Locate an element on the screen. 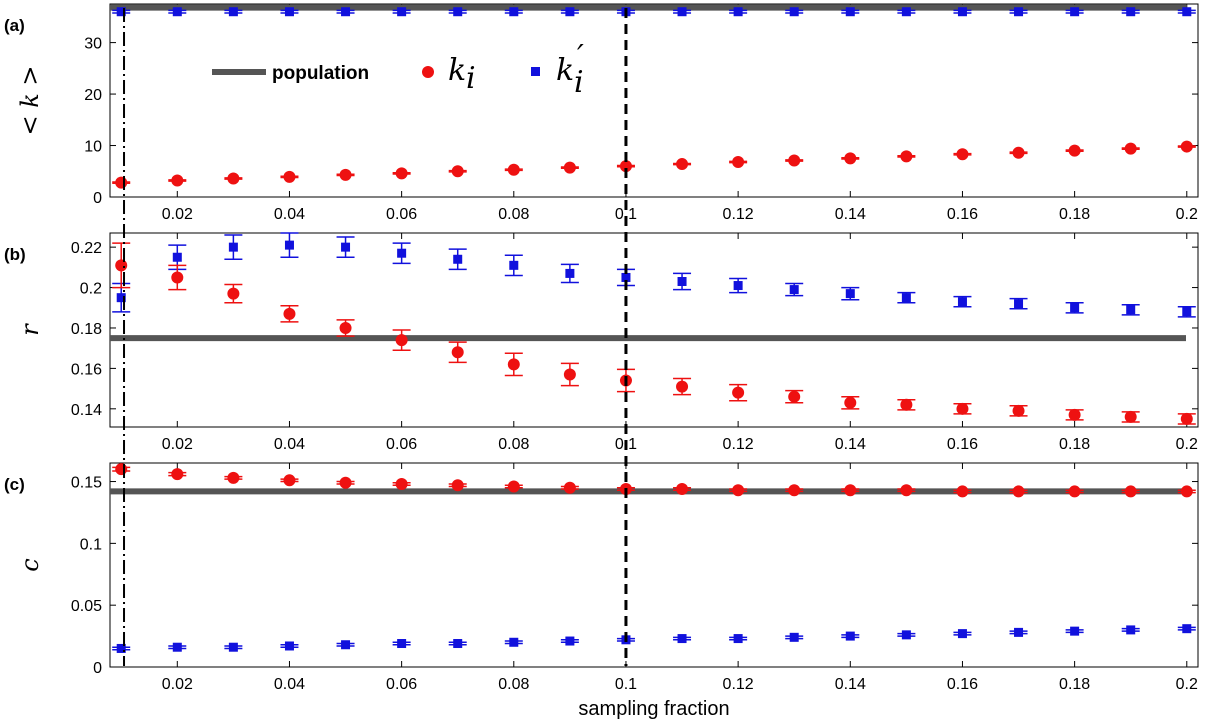  legend: population k i k i′ is located at coordinates (398, 69).